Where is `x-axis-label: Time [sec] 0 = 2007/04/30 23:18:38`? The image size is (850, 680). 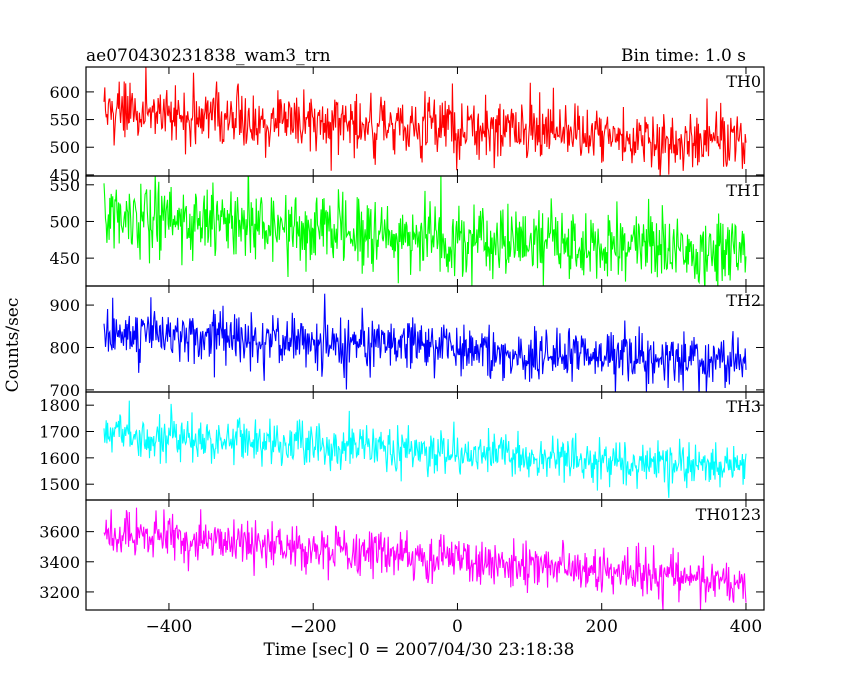
x-axis-label: Time [sec] 0 = 2007/04/30 23:18:38 is located at coordinates (419, 650).